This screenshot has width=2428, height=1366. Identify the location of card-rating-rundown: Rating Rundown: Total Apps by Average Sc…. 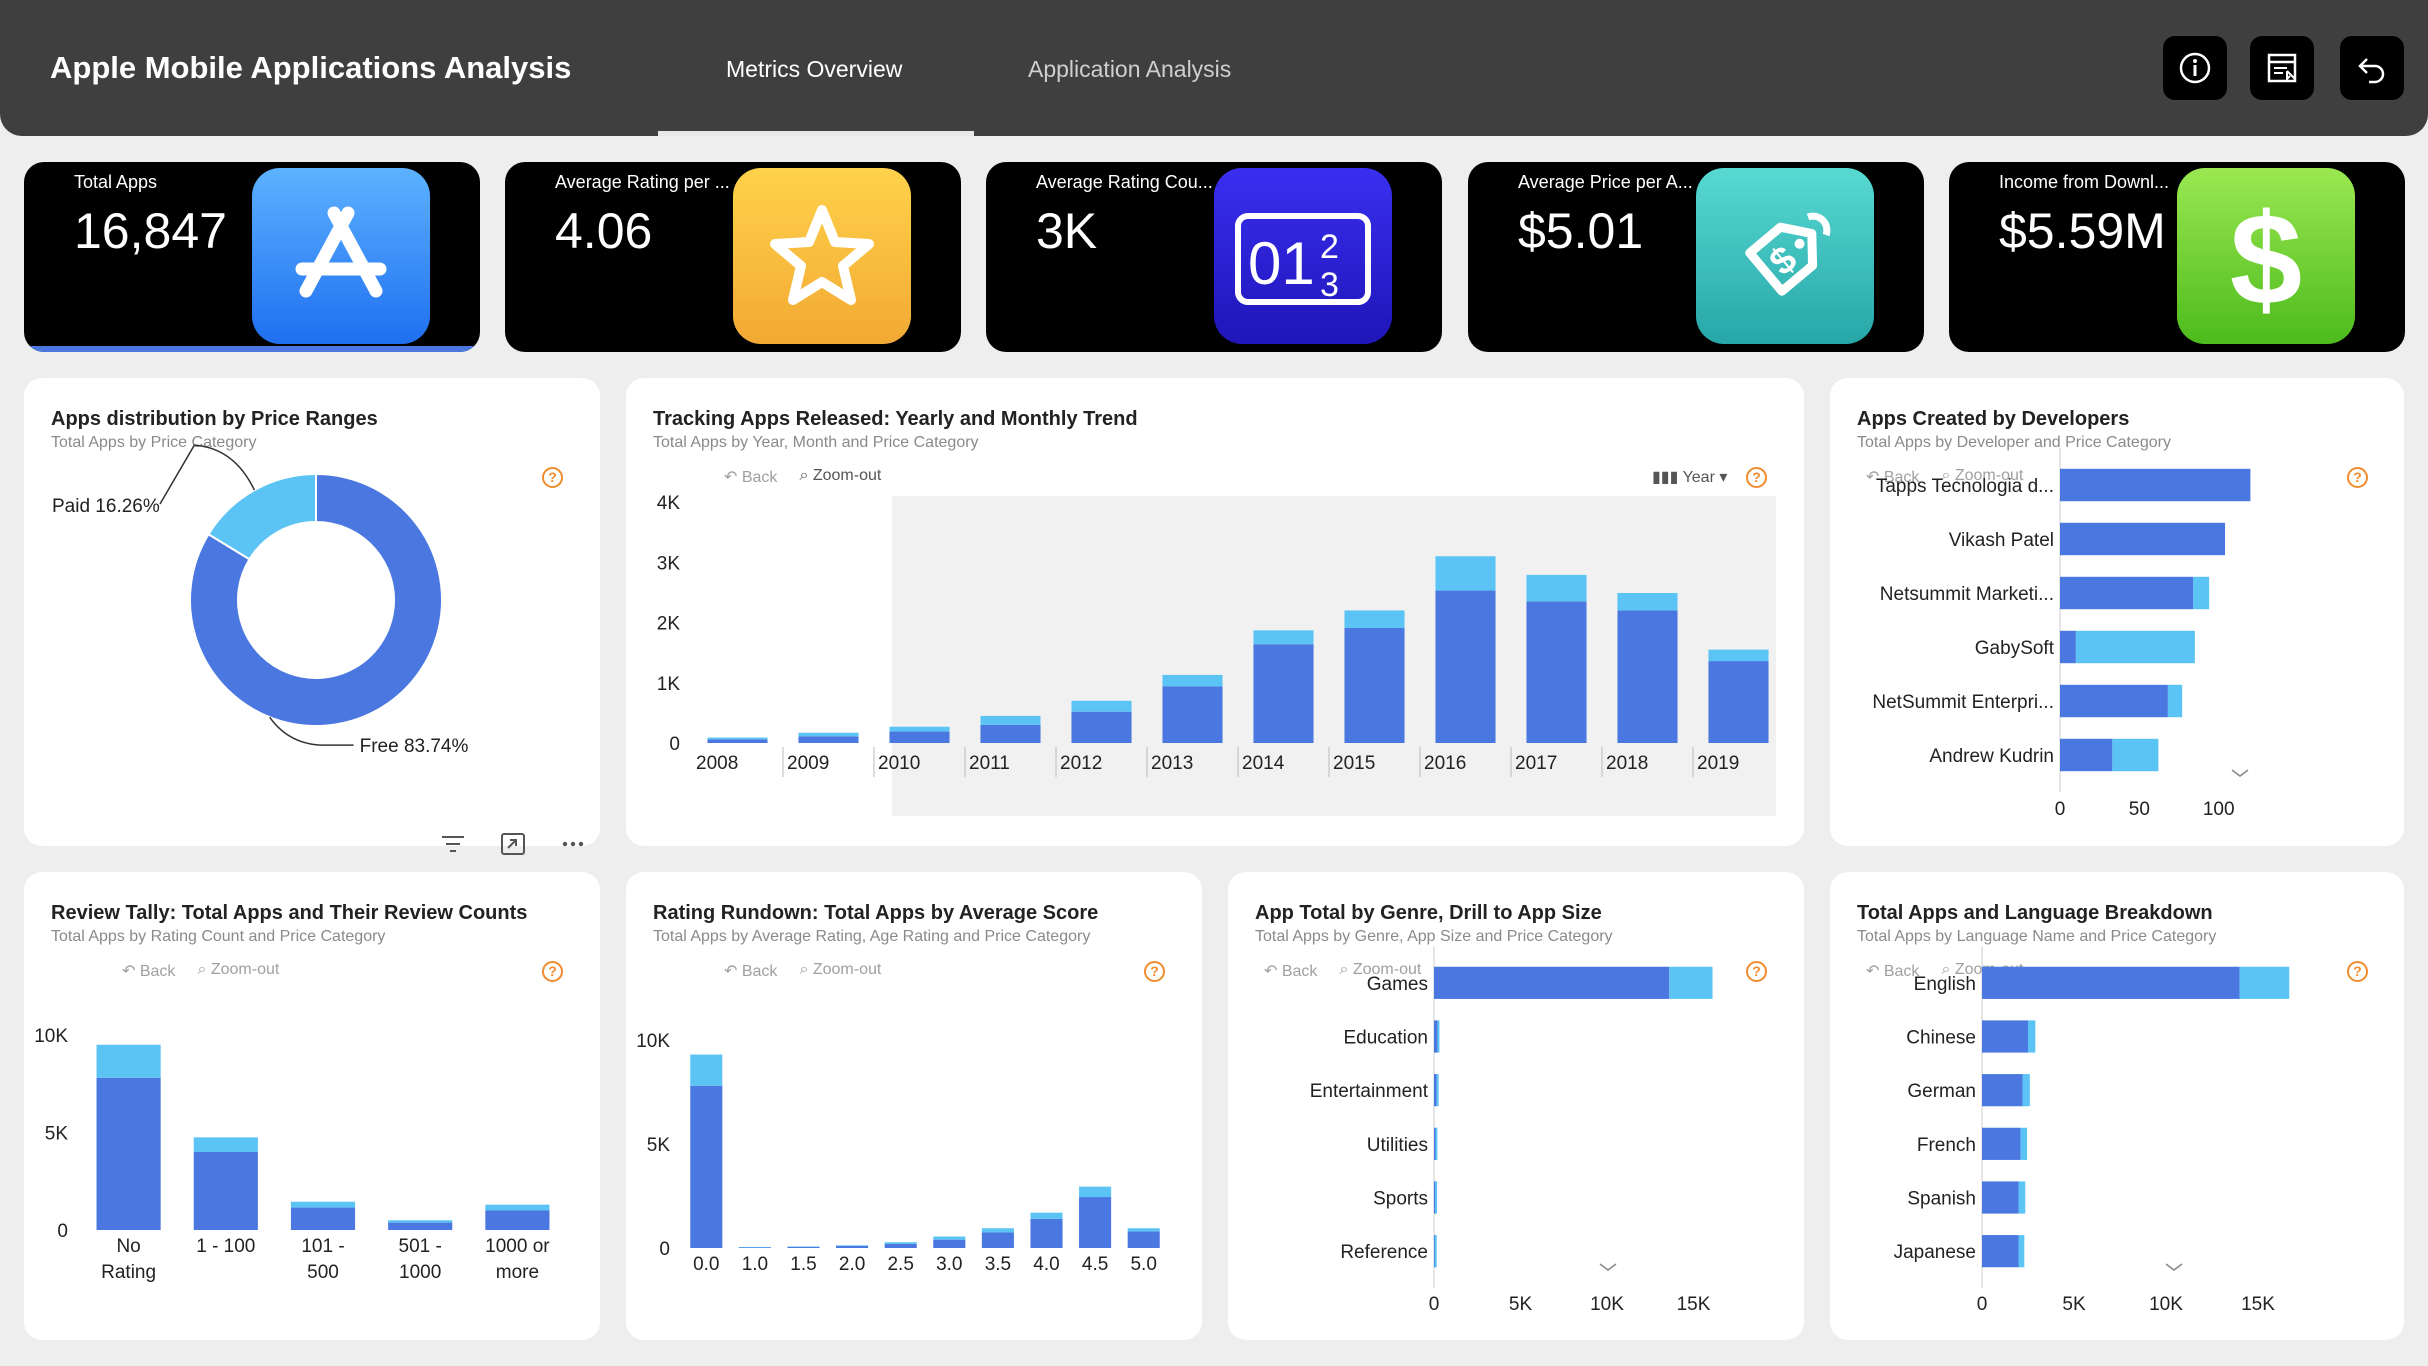
(914, 1106).